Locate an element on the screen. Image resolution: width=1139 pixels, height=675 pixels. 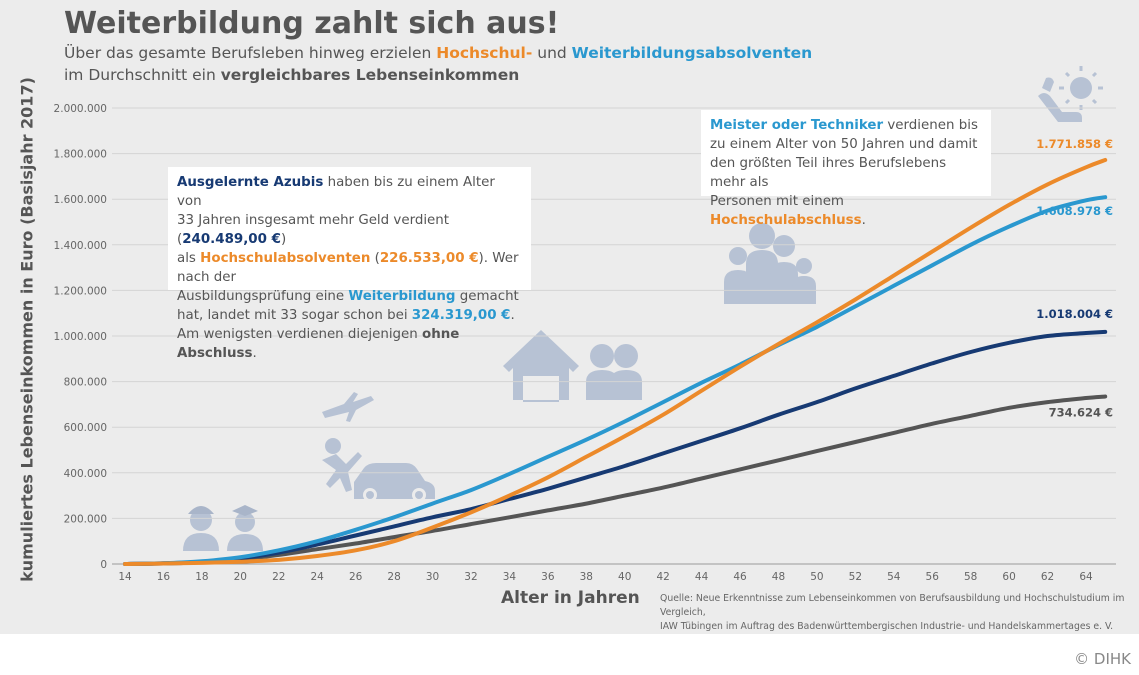
y-tick-label: 800.000 is located at coordinates (85, 383).